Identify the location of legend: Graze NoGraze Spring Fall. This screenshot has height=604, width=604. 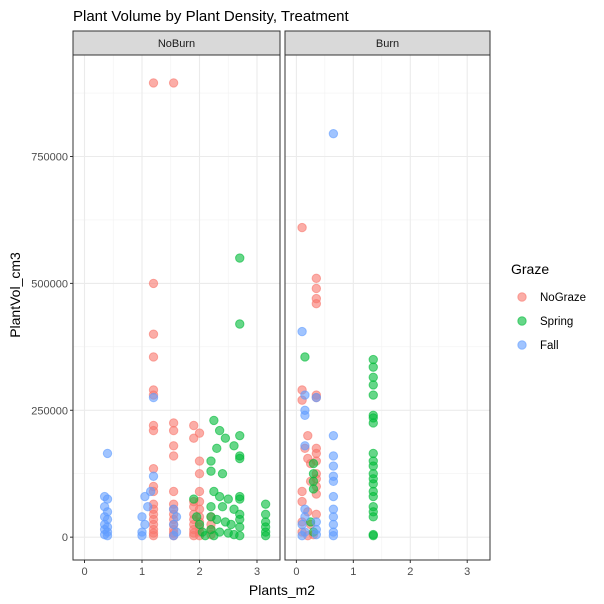
(548, 306).